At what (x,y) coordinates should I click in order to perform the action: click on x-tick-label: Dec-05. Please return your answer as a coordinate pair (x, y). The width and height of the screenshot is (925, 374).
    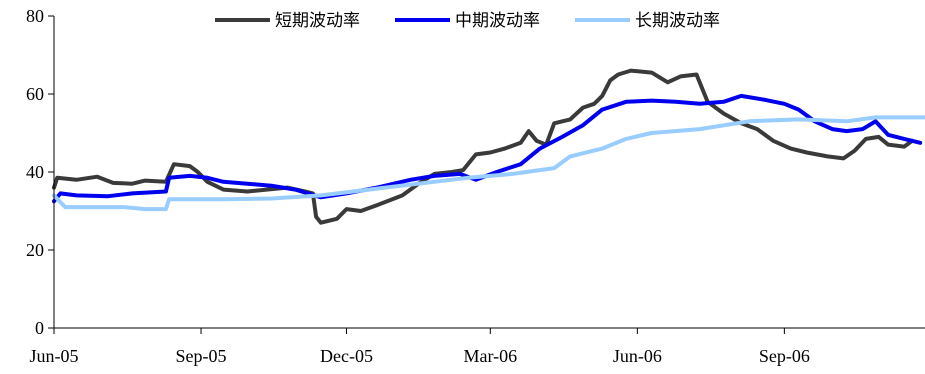
    Looking at the image, I should click on (346, 356).